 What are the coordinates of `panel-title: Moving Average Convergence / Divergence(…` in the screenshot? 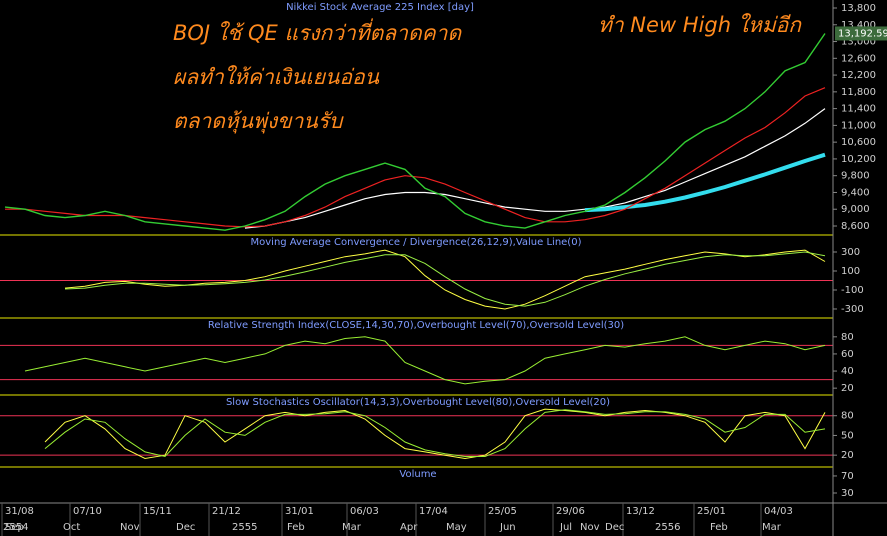 It's located at (416, 242).